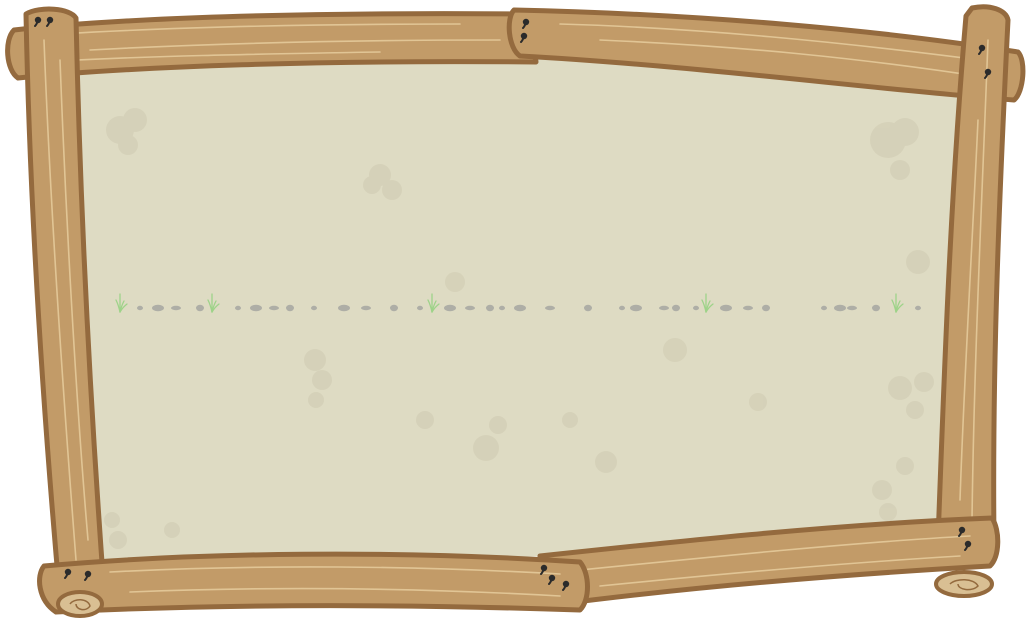  What do you see at coordinates (518, 303) in the screenshot?
I see `ground-line` at bounding box center [518, 303].